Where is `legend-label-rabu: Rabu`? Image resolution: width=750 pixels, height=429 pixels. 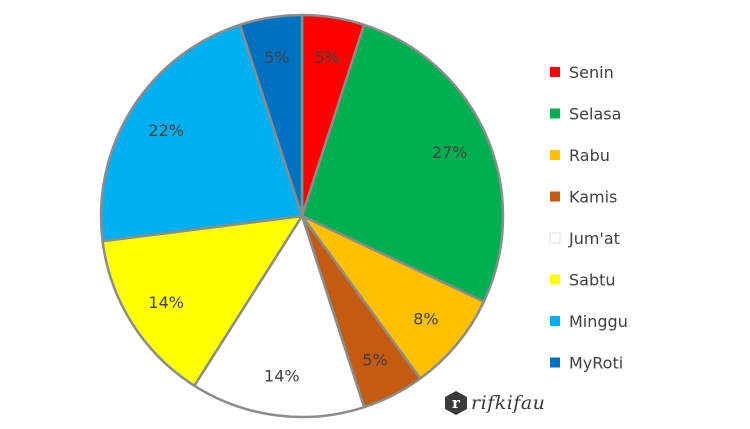 legend-label-rabu: Rabu is located at coordinates (589, 155).